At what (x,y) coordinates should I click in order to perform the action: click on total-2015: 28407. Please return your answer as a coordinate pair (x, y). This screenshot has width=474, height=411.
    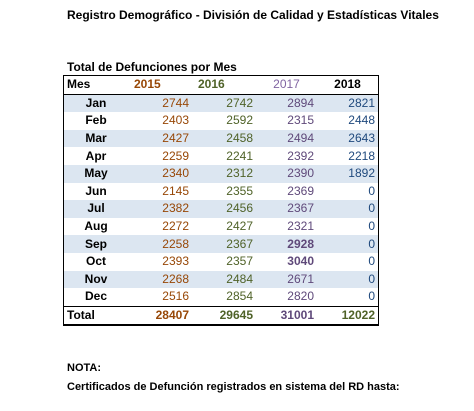
    Looking at the image, I should click on (160, 316).